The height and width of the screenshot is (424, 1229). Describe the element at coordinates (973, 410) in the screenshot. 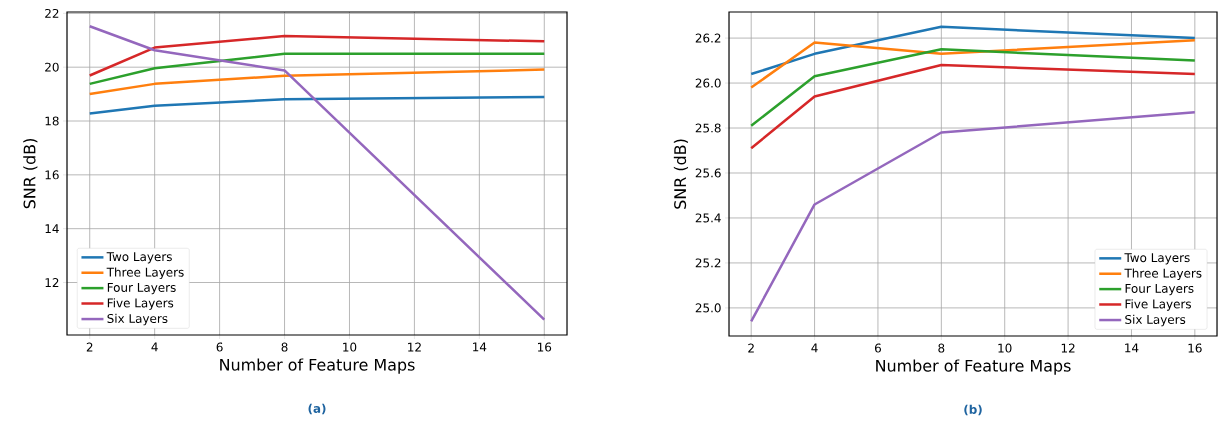

I see `text: (b)` at that location.